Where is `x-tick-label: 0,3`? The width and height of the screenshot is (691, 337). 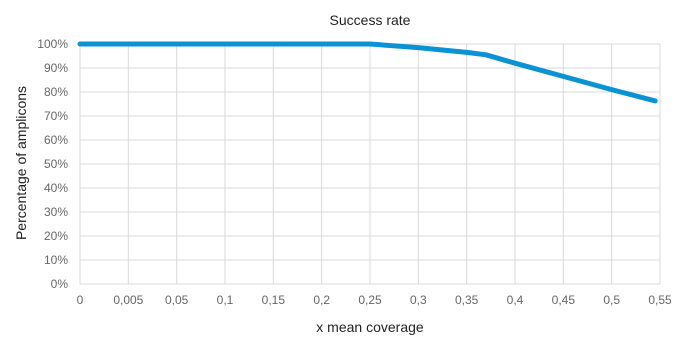
x-tick-label: 0,3 is located at coordinates (418, 300).